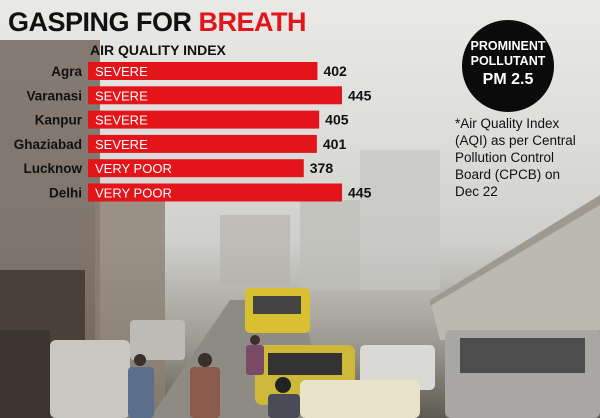 The height and width of the screenshot is (418, 600). What do you see at coordinates (59, 120) in the screenshot?
I see `category-label: Kanpur` at bounding box center [59, 120].